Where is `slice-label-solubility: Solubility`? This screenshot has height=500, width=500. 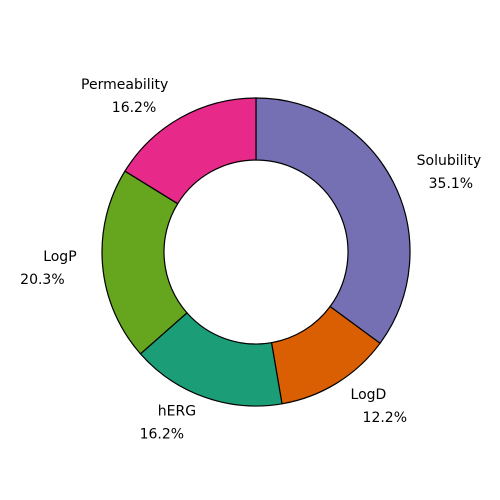 slice-label-solubility: Solubility is located at coordinates (449, 161).